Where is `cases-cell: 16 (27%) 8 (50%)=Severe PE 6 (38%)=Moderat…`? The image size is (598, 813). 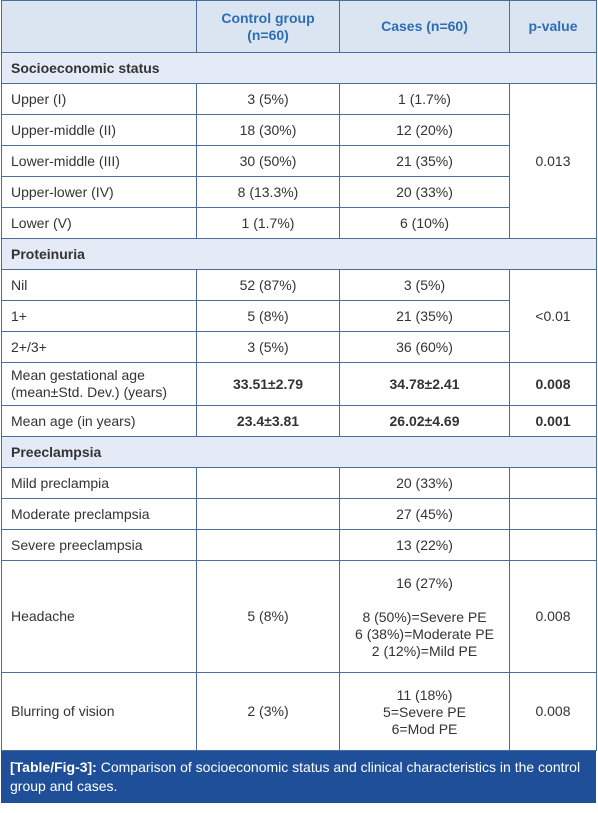
cases-cell: 16 (27%) 8 (50%)=Severe PE 6 (38%)=Moderat… is located at coordinates (424, 616).